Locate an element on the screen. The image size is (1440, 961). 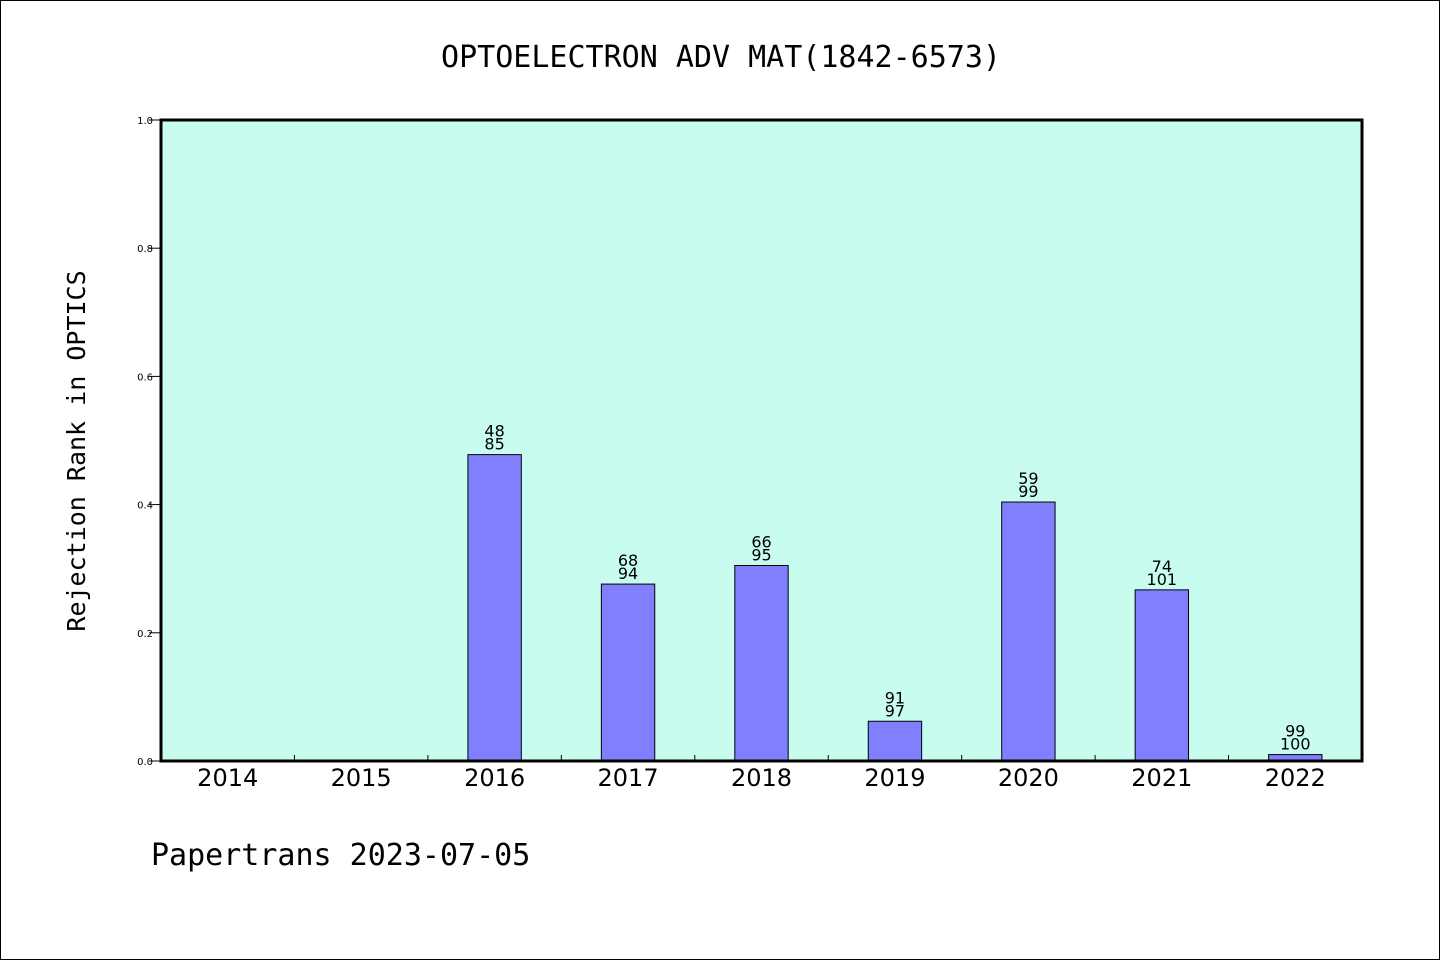
y-tick-label-0.4: 0.4 is located at coordinates (145, 506).